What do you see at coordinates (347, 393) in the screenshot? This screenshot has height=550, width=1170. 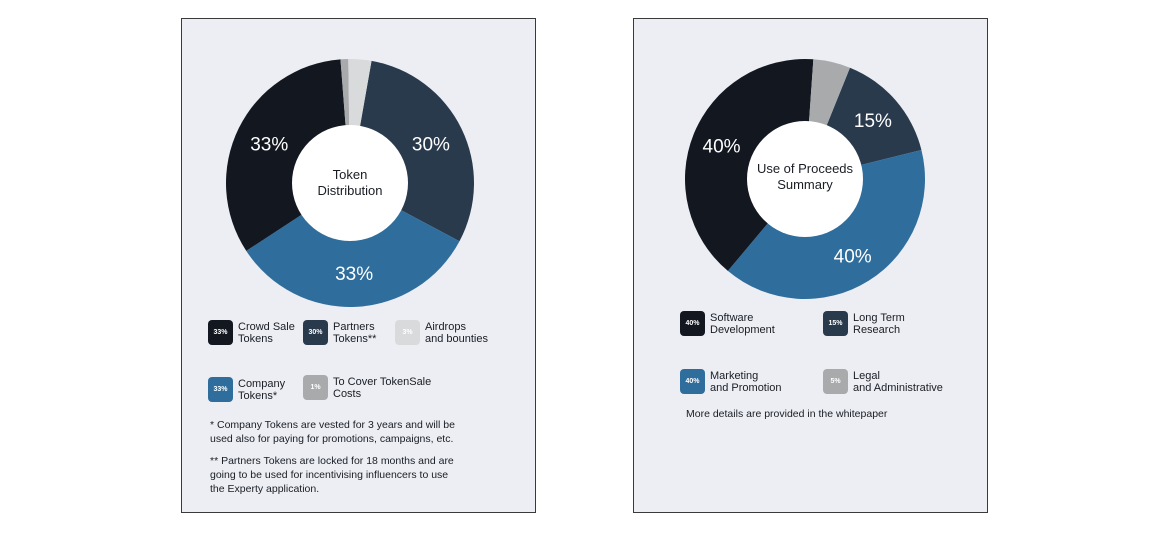 I see `legend-label: Costs` at bounding box center [347, 393].